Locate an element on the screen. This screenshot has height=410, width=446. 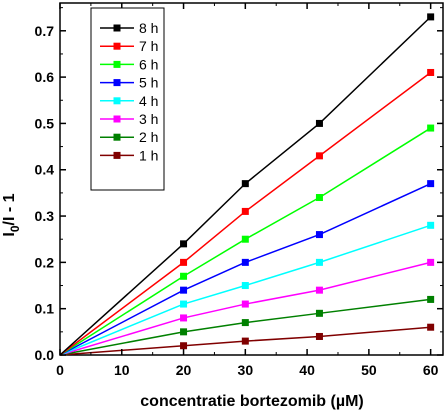
legend-item: 2 h is located at coordinates (129, 137).